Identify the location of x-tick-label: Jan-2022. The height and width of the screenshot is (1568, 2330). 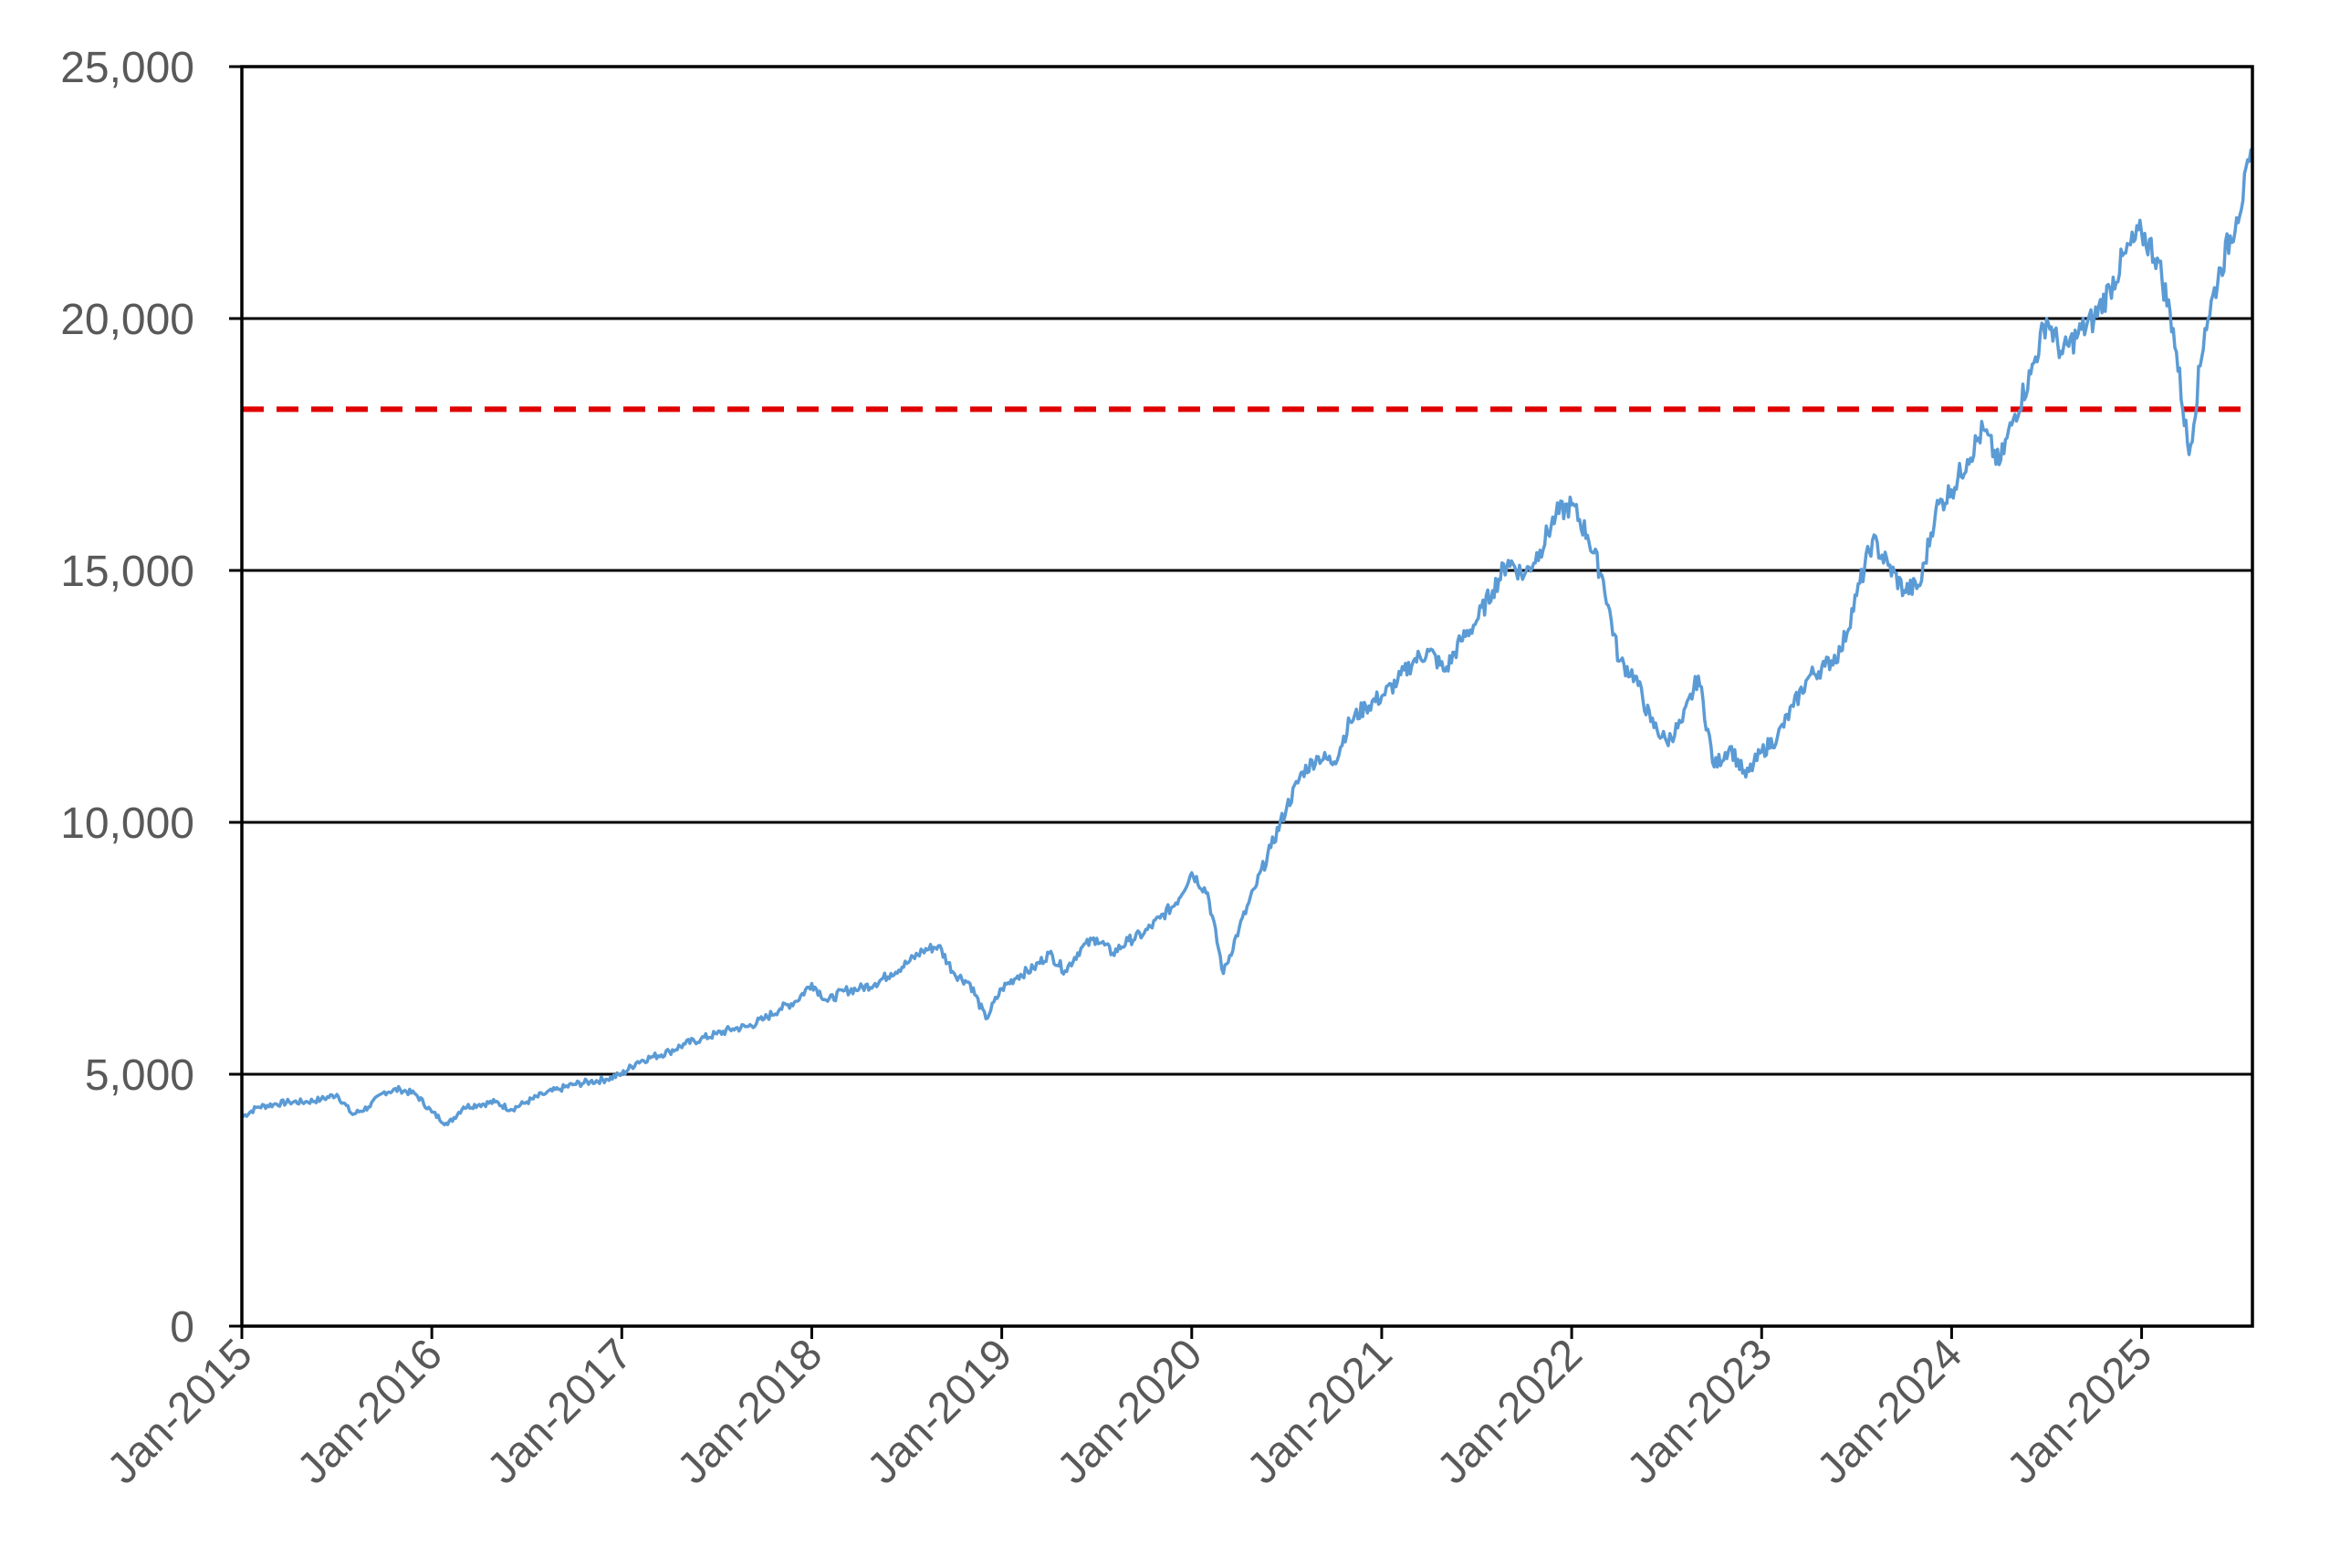
(1510, 1411).